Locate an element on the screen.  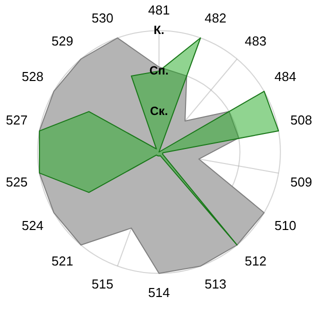
spoke-label: 527 is located at coordinates (17, 120).